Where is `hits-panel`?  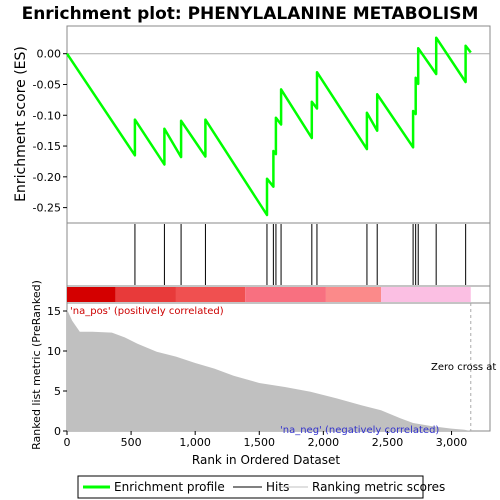 hits-panel is located at coordinates (278, 254).